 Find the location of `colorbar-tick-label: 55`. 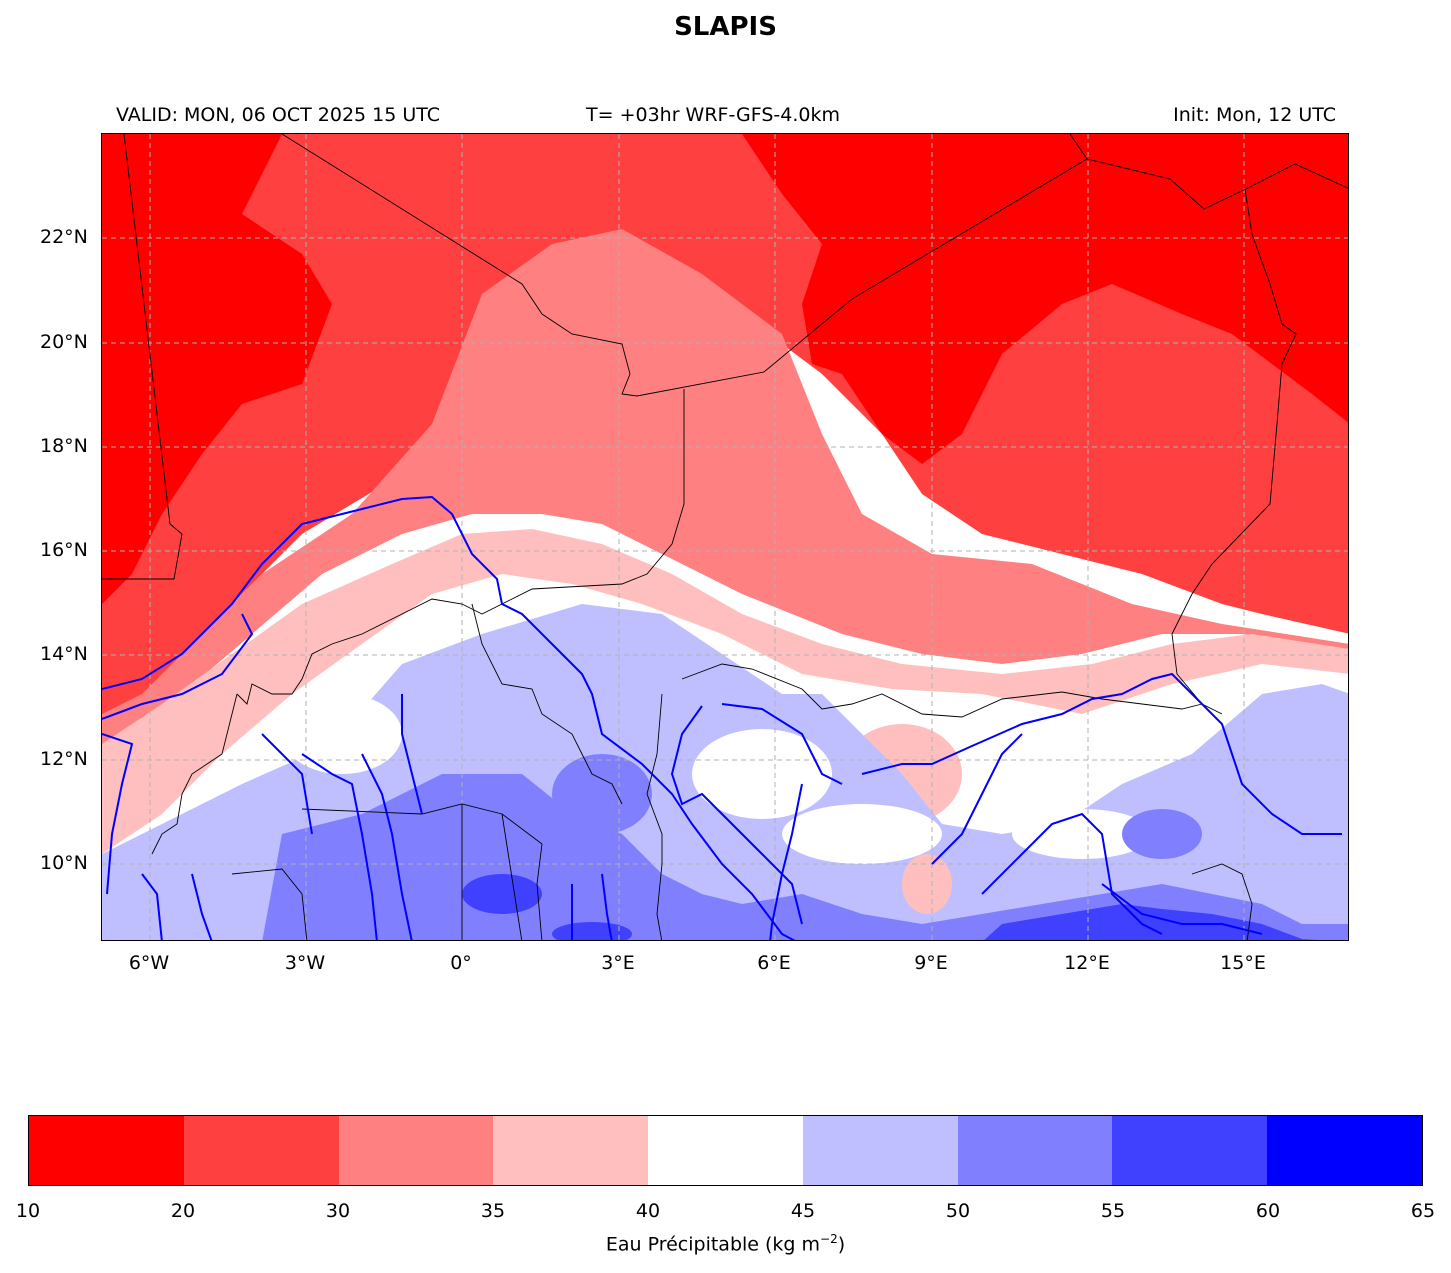

colorbar-tick-label: 55 is located at coordinates (1113, 1211).